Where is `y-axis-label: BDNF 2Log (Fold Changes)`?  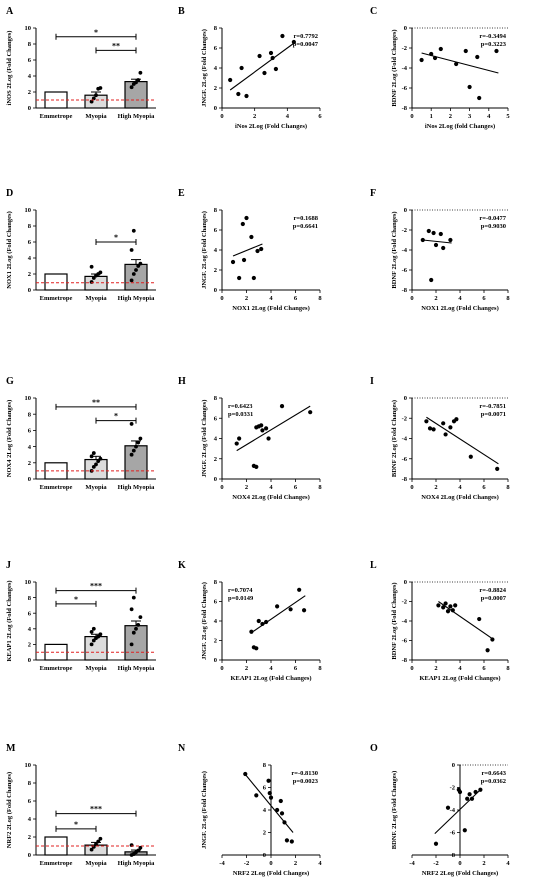 y-axis-label: BDNF 2Log (Fold Changes) is located at coordinates (394, 67).